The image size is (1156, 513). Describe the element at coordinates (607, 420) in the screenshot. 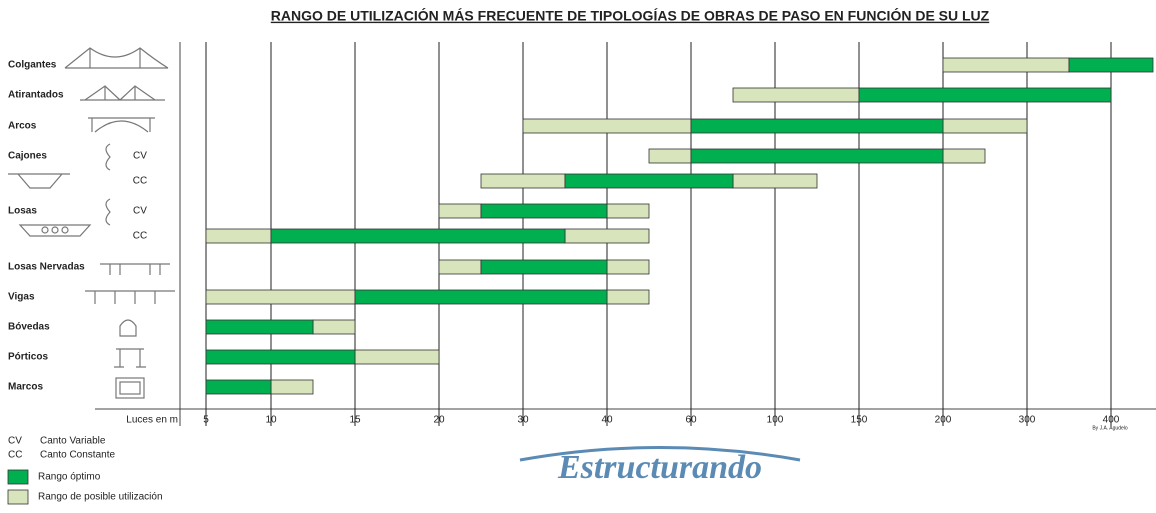

I see `x-tick-label: 40` at that location.